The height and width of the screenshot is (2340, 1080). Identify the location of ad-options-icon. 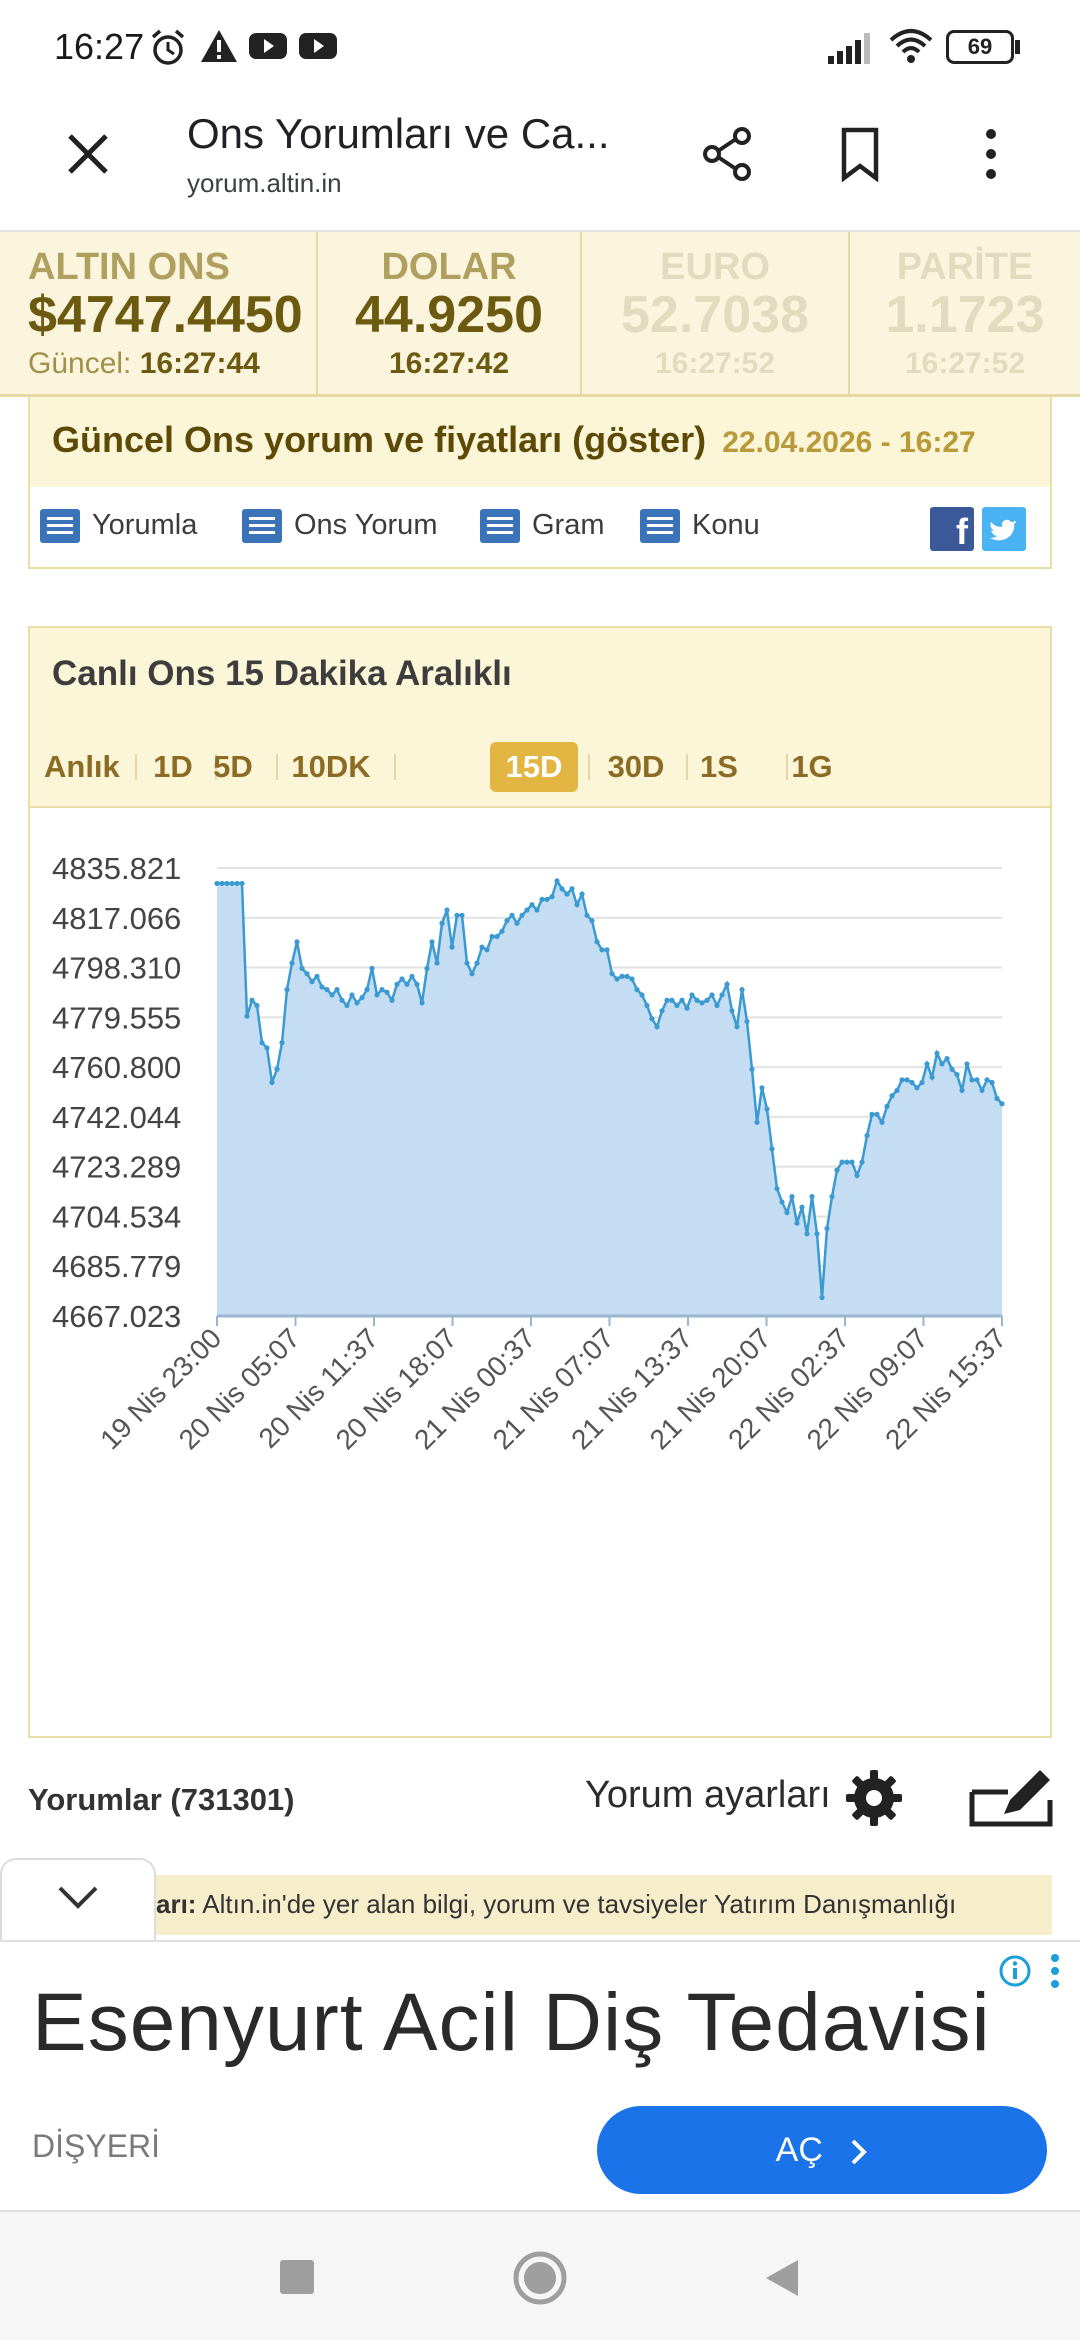
(1055, 1971).